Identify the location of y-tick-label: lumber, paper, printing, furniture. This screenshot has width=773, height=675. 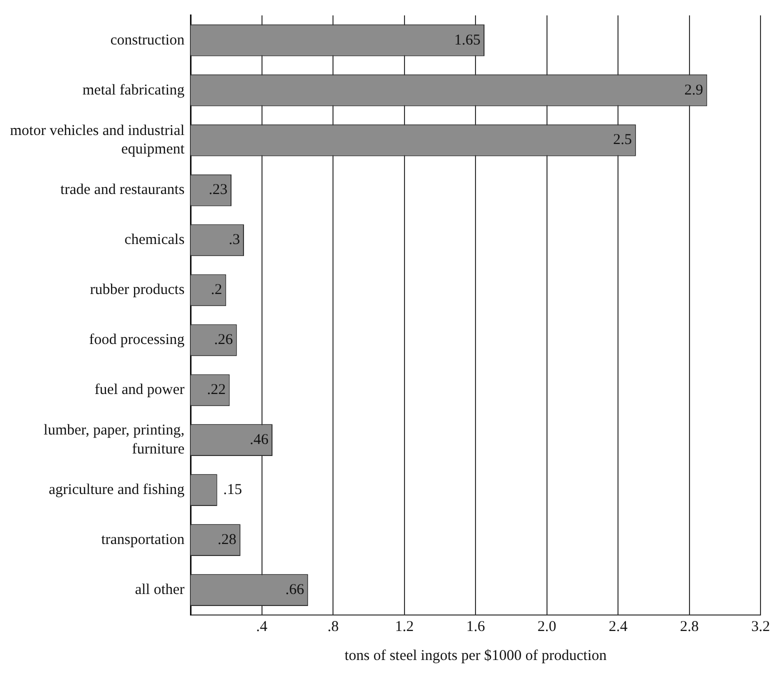
(114, 440).